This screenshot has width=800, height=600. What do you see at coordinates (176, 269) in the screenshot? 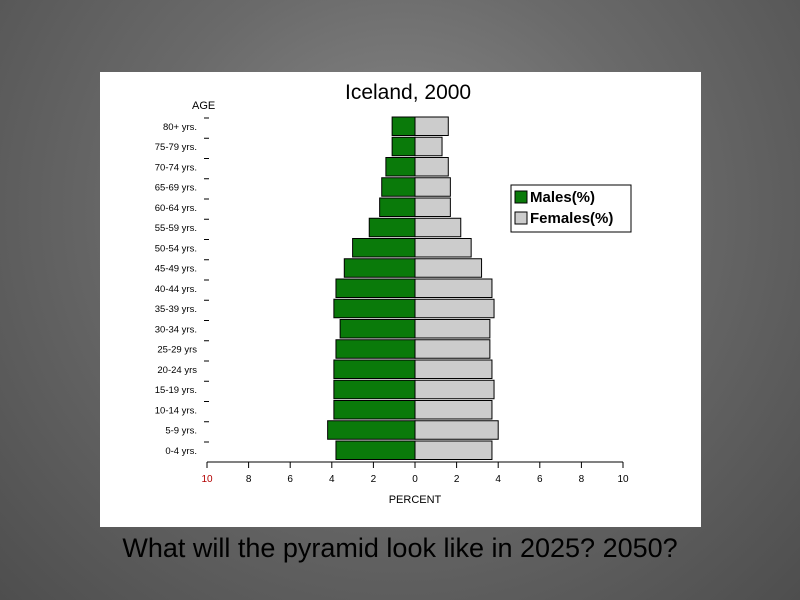
I see `age-tick-label: 45-49 yrs.` at bounding box center [176, 269].